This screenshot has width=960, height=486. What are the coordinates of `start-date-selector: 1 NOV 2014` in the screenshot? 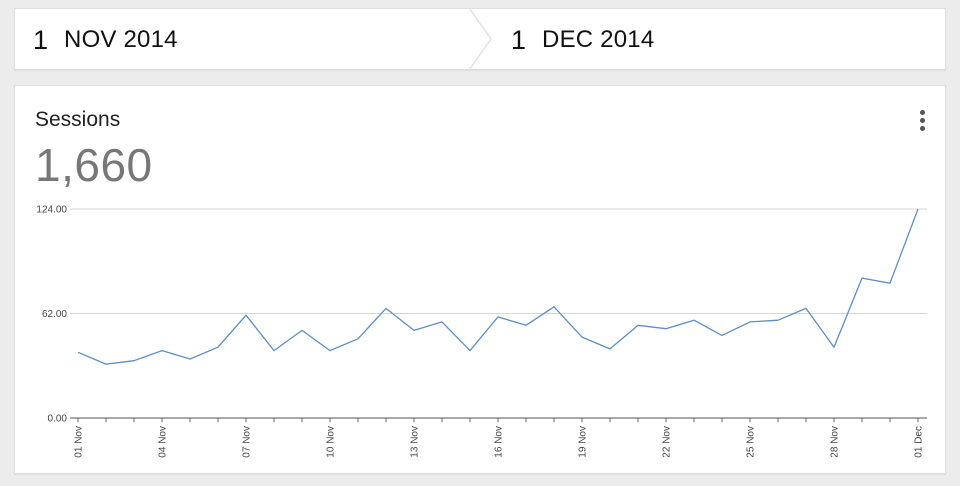 It's located at (105, 40).